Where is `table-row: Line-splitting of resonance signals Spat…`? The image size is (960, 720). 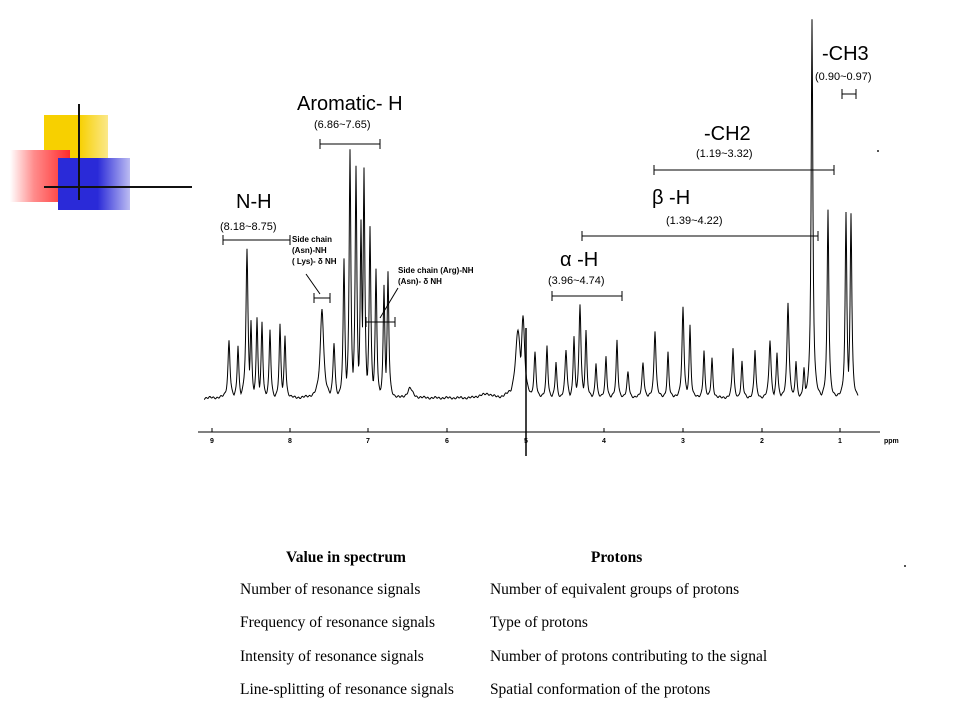
table-row: Line-splitting of resonance signals Spat… is located at coordinates (502, 691).